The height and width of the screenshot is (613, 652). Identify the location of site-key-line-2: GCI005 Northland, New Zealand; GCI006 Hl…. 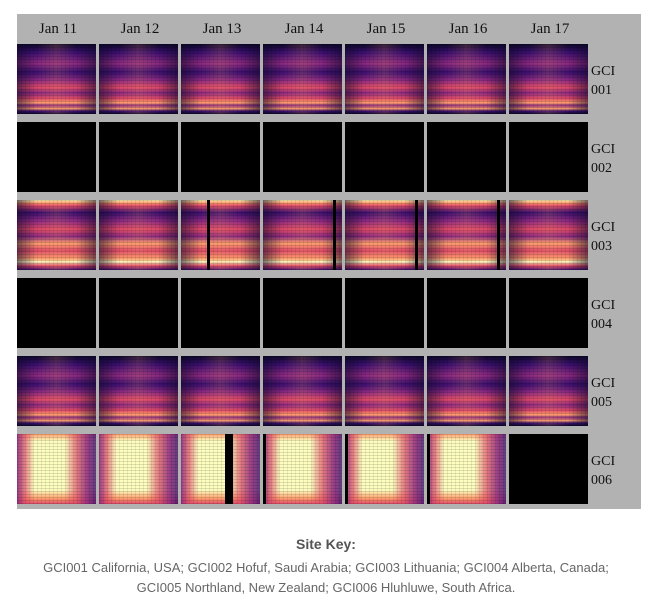
(326, 587).